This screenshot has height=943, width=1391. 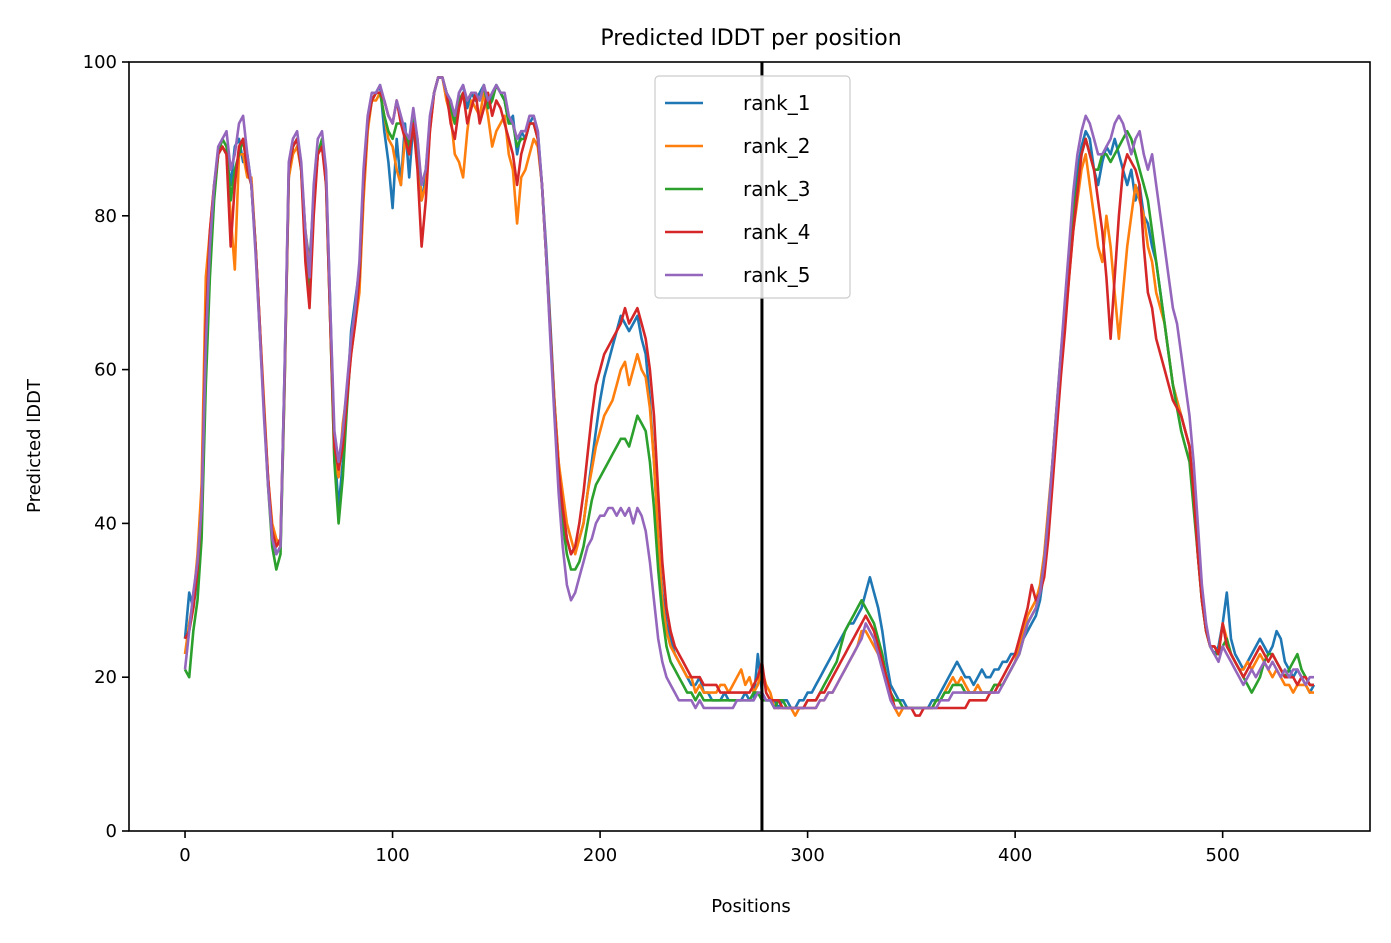 I want to click on legend-label-rank_1: rank_1, so click(x=776, y=103).